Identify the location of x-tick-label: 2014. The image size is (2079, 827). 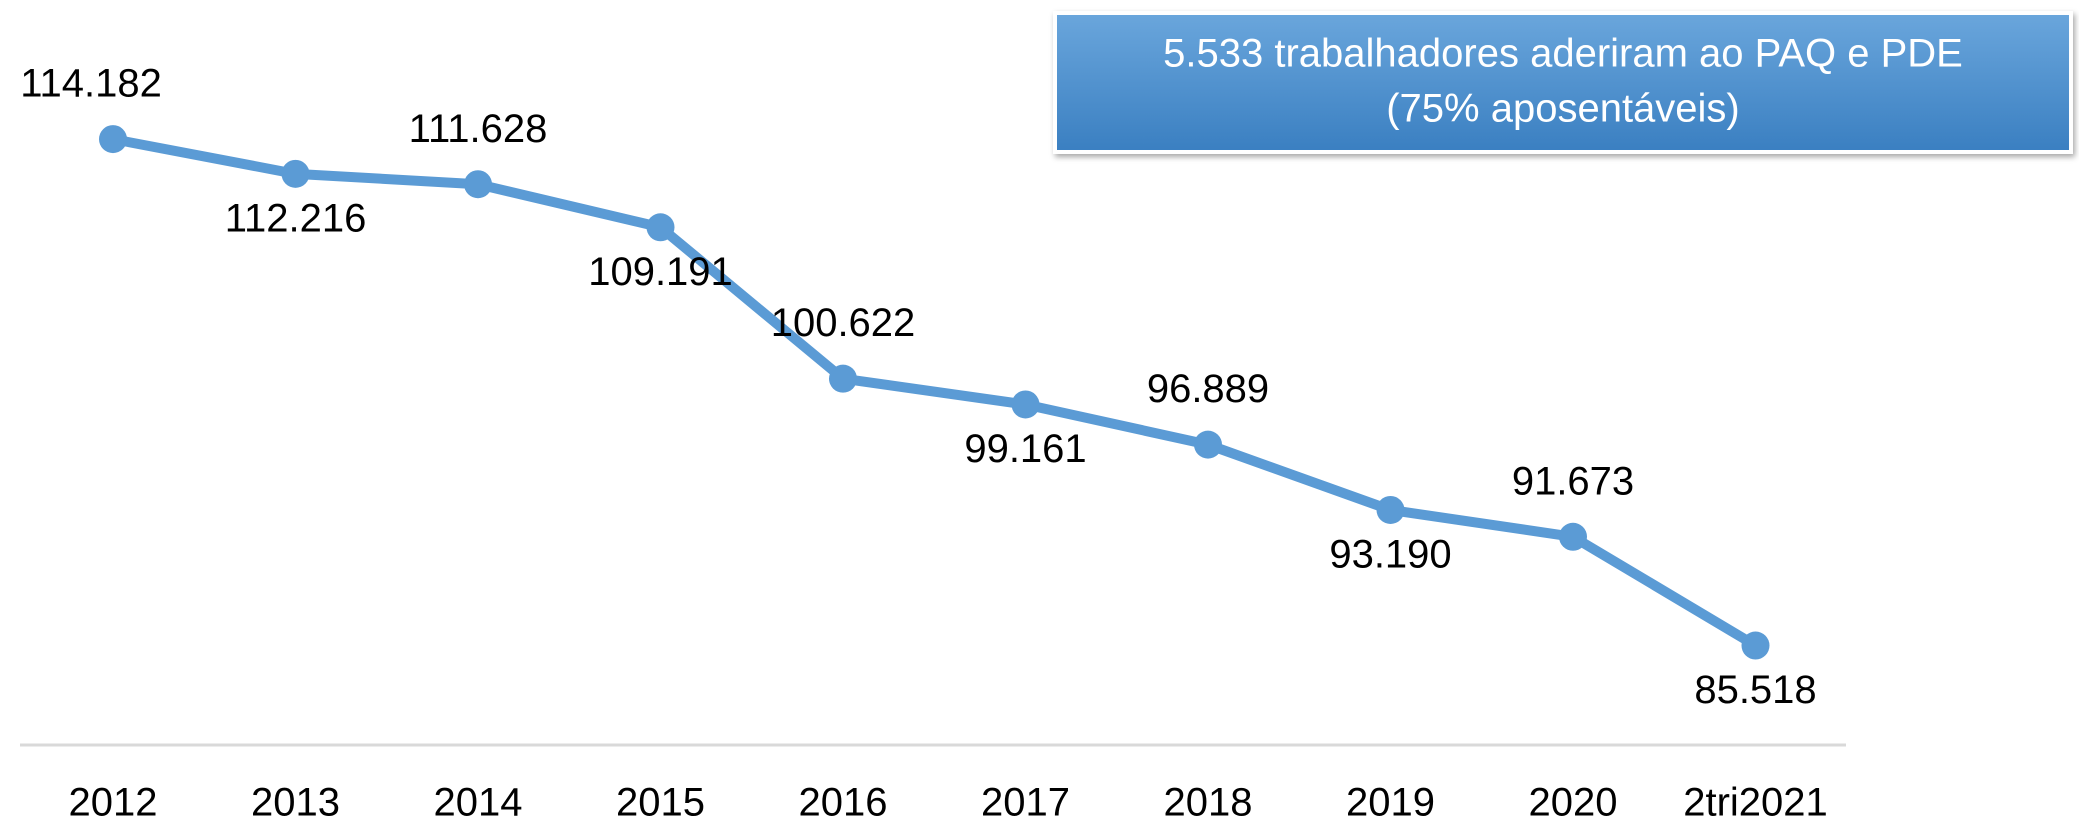
(478, 803).